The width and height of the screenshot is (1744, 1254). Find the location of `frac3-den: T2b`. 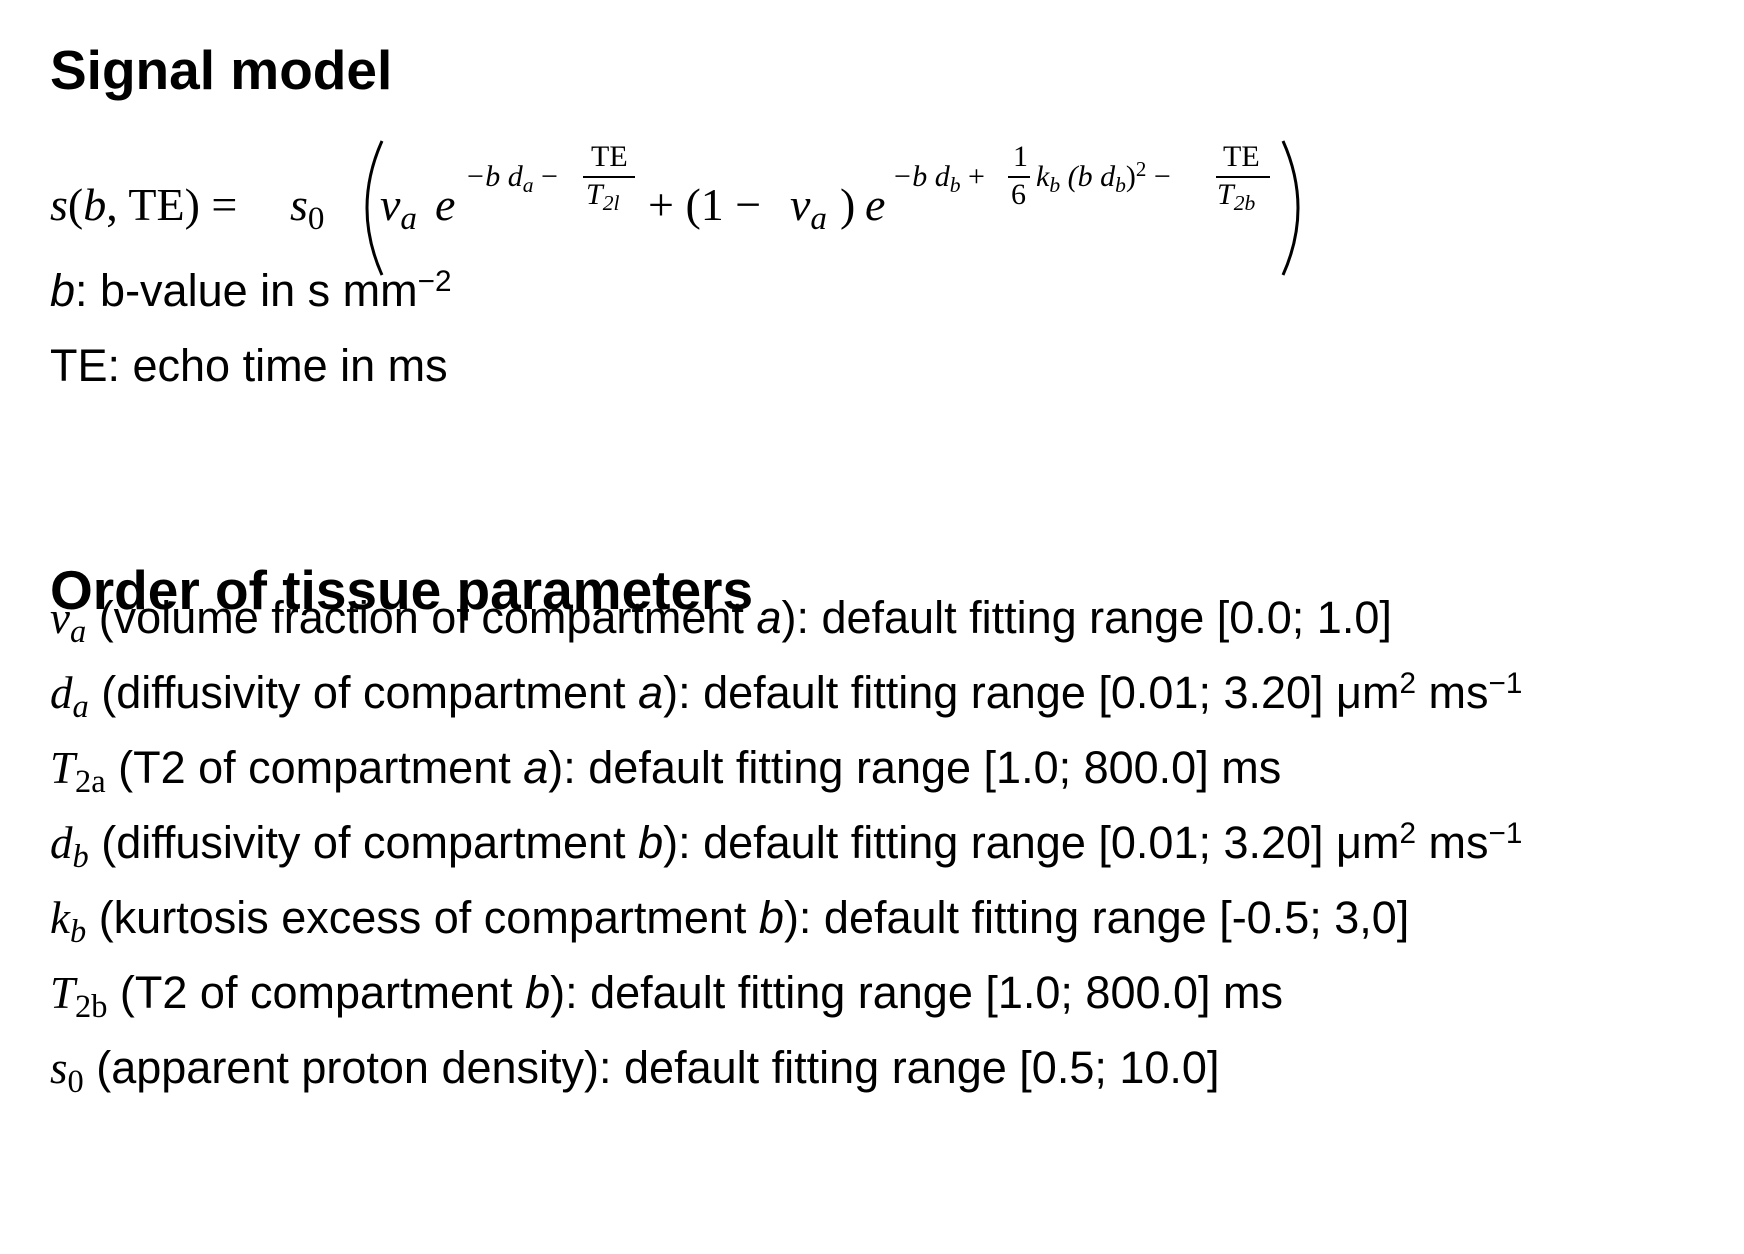

frac3-den: T2b is located at coordinates (1236, 197).